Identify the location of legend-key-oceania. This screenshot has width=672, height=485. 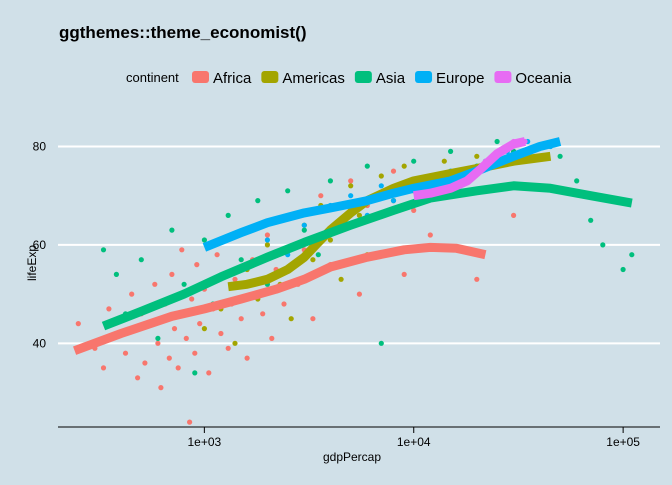
(503, 77).